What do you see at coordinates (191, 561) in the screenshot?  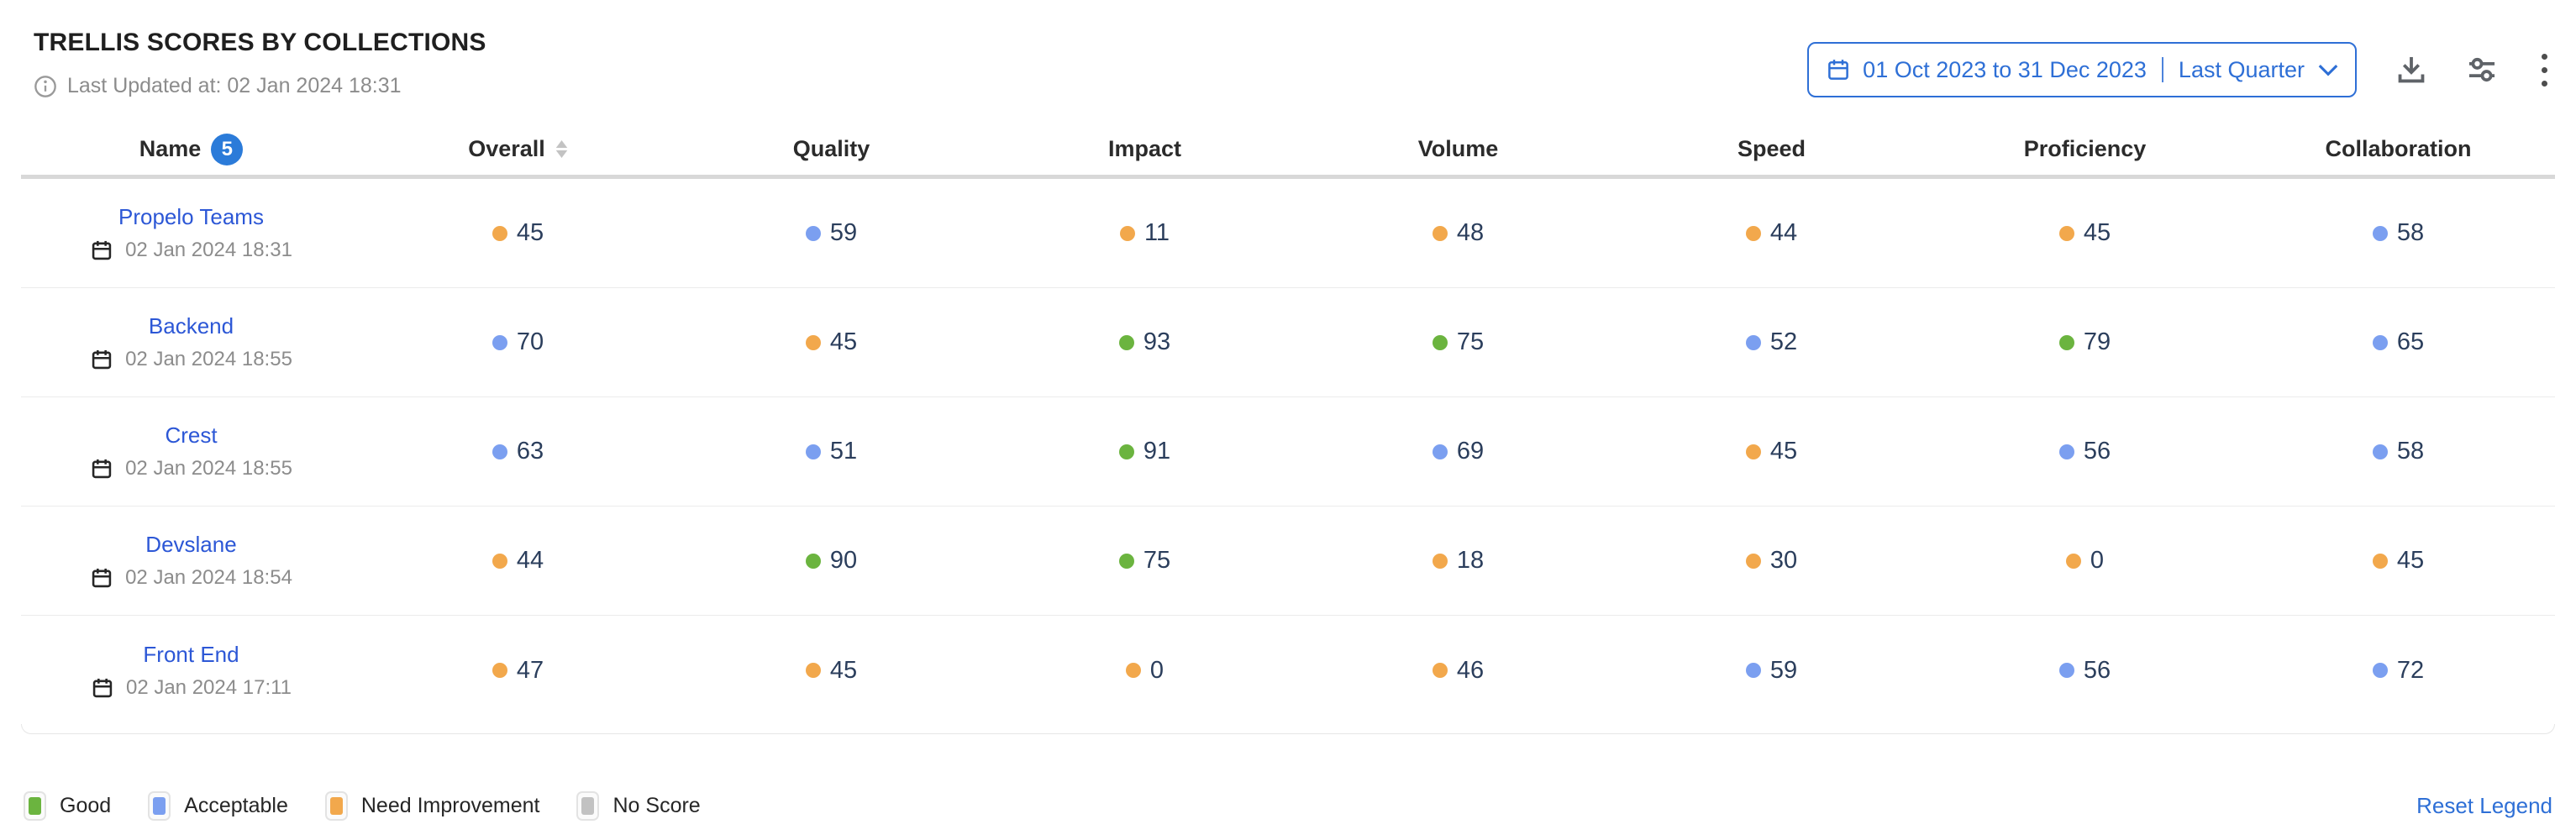 I see `name-cell: Devslane 02 Jan 2024 18:54` at bounding box center [191, 561].